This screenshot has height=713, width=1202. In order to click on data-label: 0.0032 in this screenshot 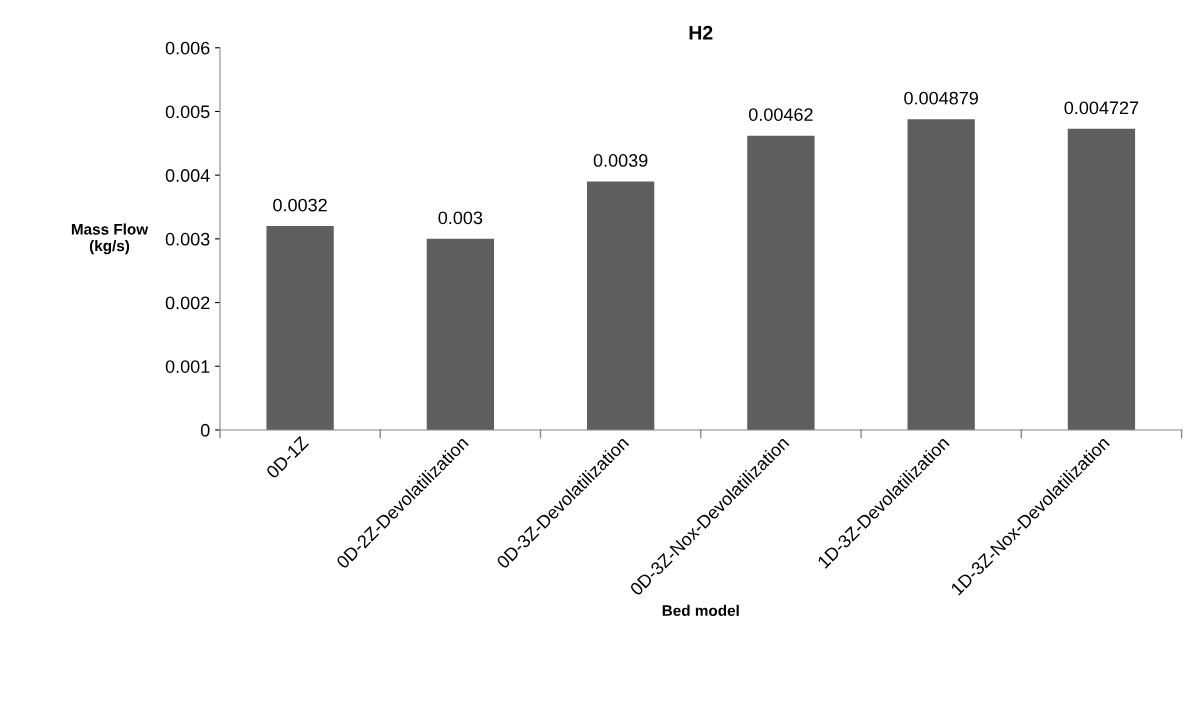, I will do `click(300, 205)`.